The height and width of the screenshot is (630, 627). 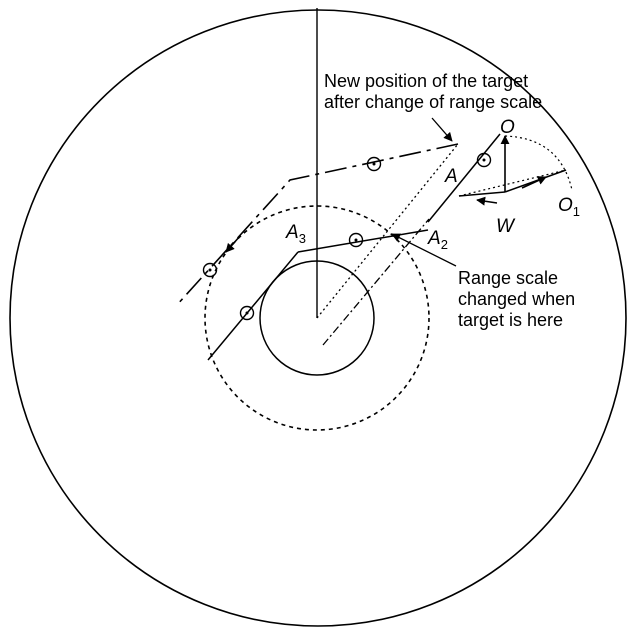 What do you see at coordinates (512, 183) in the screenshot?
I see `vector-a-to-o1-dotted` at bounding box center [512, 183].